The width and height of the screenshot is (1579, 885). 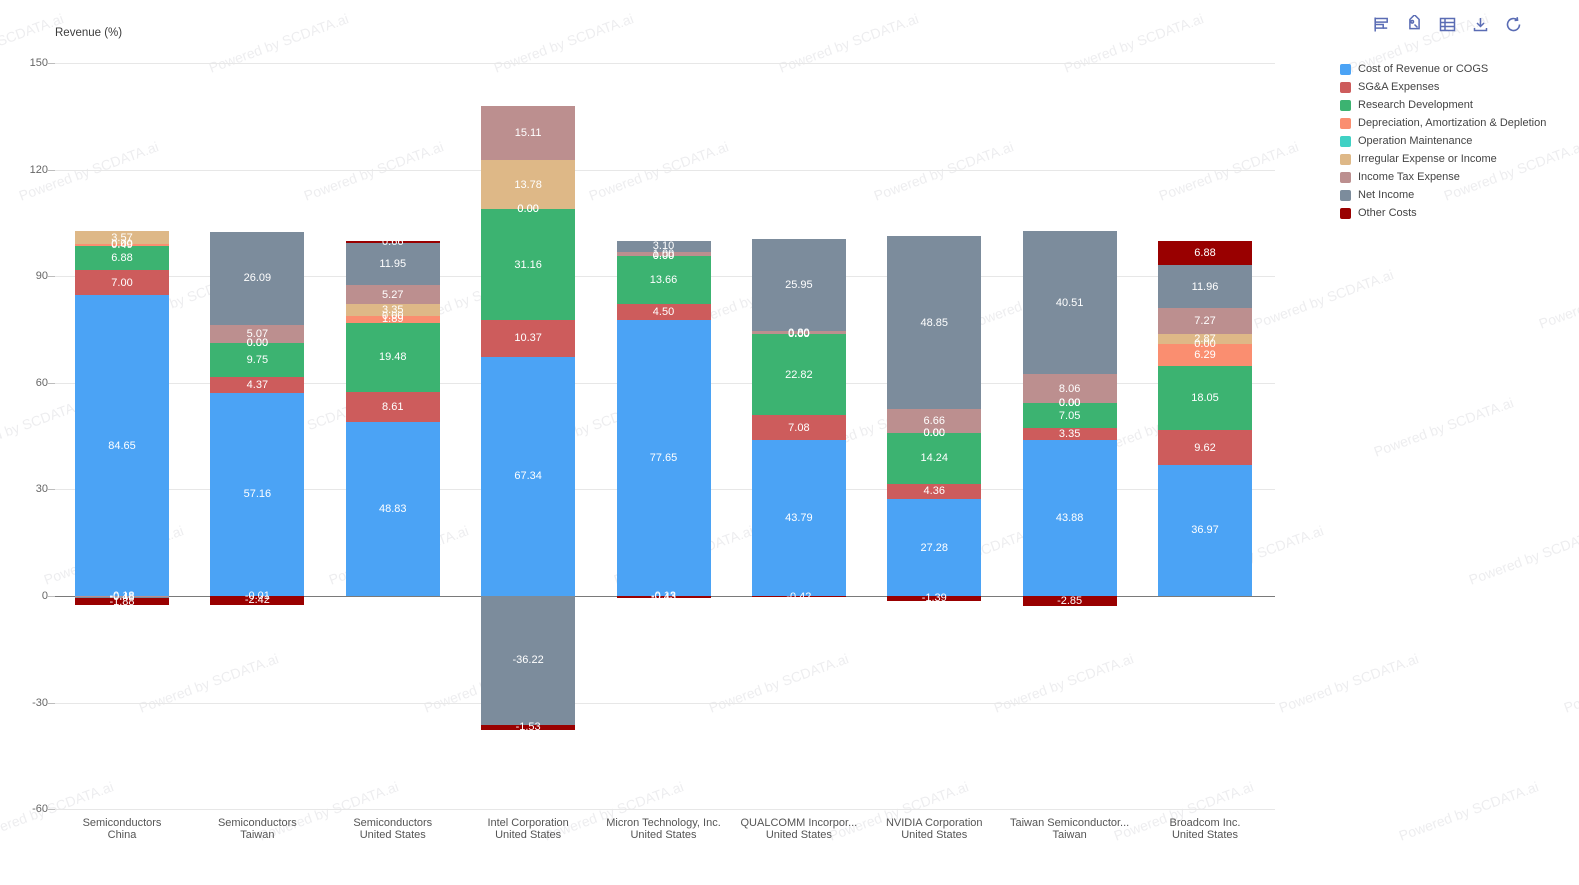 I want to click on bar-chart-view-button, so click(x=1381, y=24).